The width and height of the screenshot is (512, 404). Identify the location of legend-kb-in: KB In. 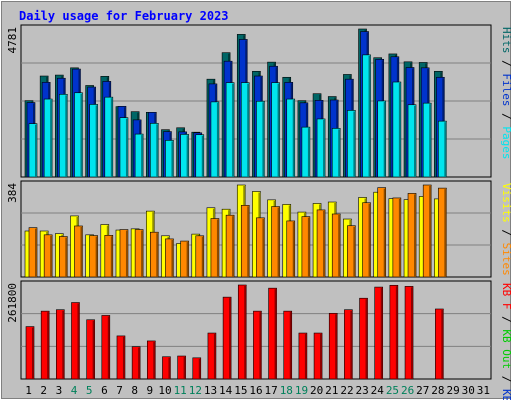
(506, 394).